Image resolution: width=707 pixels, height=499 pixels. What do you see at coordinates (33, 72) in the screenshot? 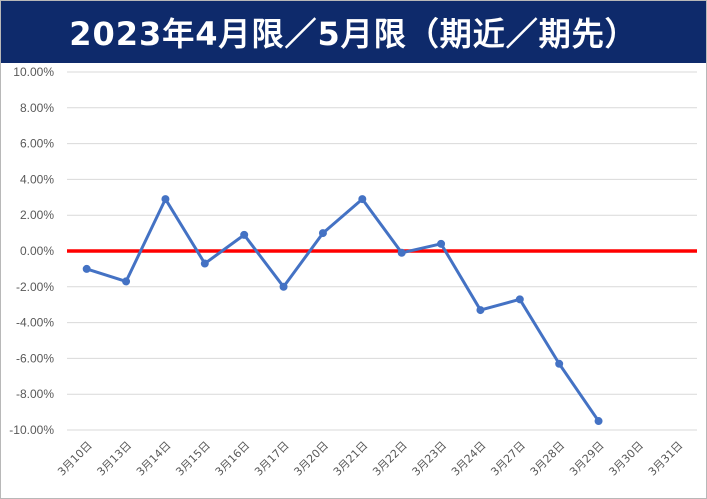
I see `y-tick-label: 10.00%` at bounding box center [33, 72].